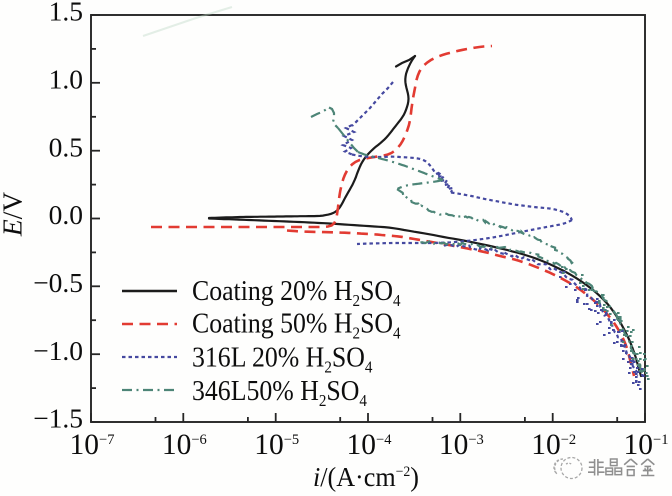  What do you see at coordinates (296, 325) in the screenshot?
I see `svg-text: Coating 50% H2SO4` at bounding box center [296, 325].